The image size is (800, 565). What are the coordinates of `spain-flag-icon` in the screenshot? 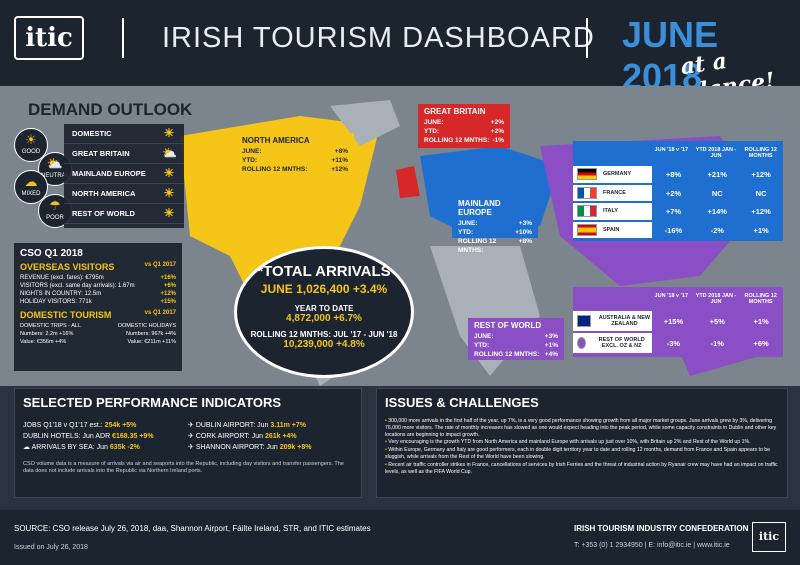 It's located at (587, 229).